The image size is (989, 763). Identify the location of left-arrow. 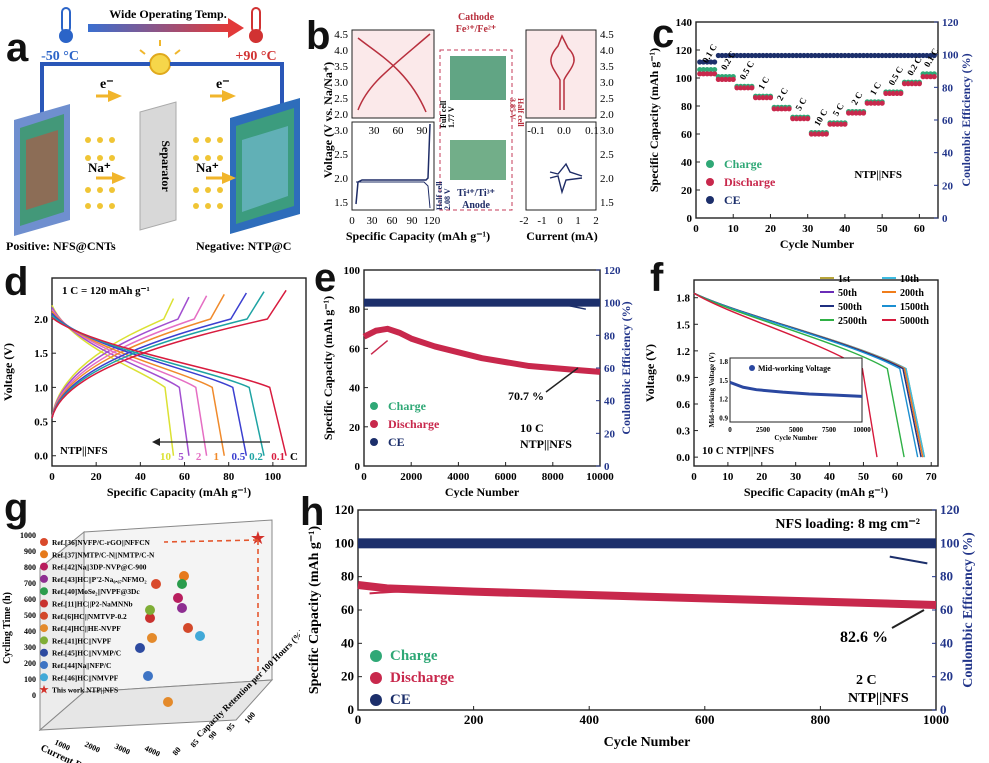
(395, 592).